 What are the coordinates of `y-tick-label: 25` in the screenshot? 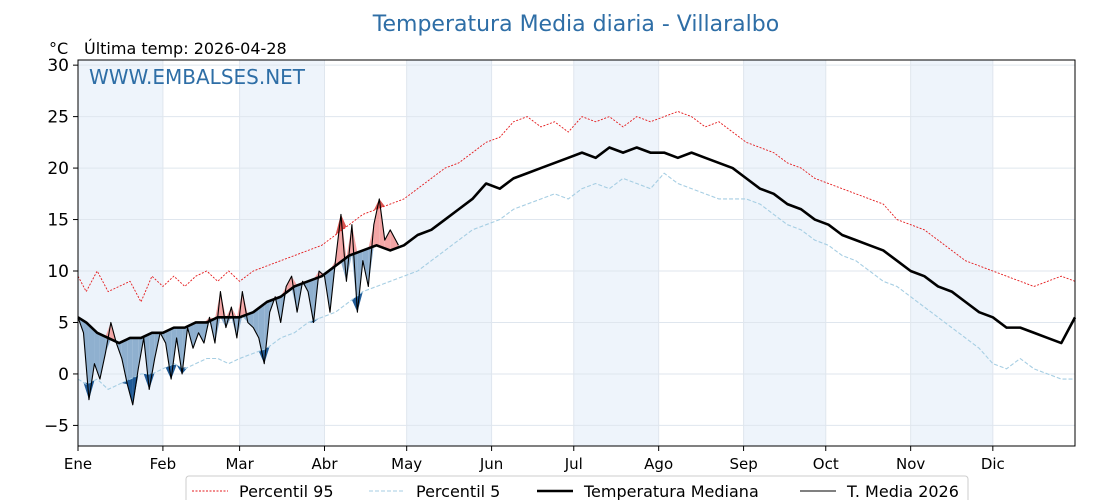 It's located at (58, 118).